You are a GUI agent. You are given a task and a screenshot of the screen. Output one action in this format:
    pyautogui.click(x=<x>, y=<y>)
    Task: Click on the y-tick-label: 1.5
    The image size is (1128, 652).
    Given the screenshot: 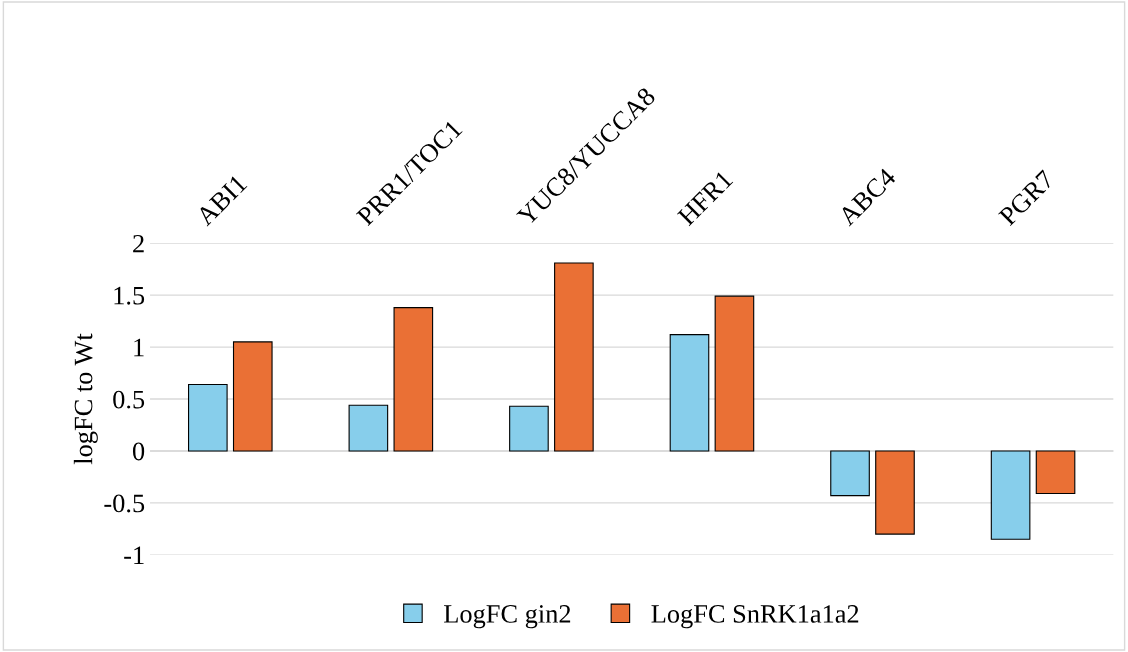 What is the action you would take?
    pyautogui.click(x=129, y=295)
    